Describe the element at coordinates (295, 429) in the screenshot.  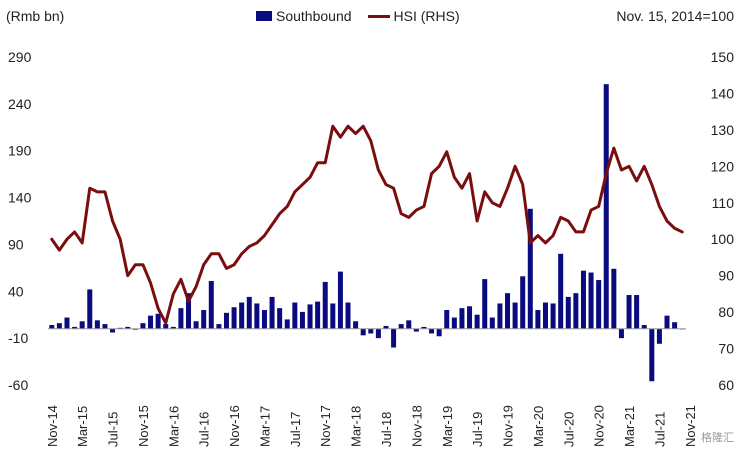
I see `x-tick-label: Jul-17` at that location.